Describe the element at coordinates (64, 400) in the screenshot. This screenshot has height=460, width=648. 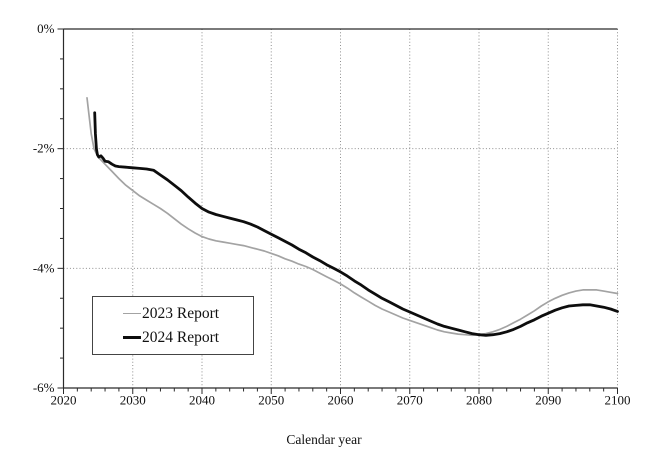
I see `svg-text: 2020` at that location.